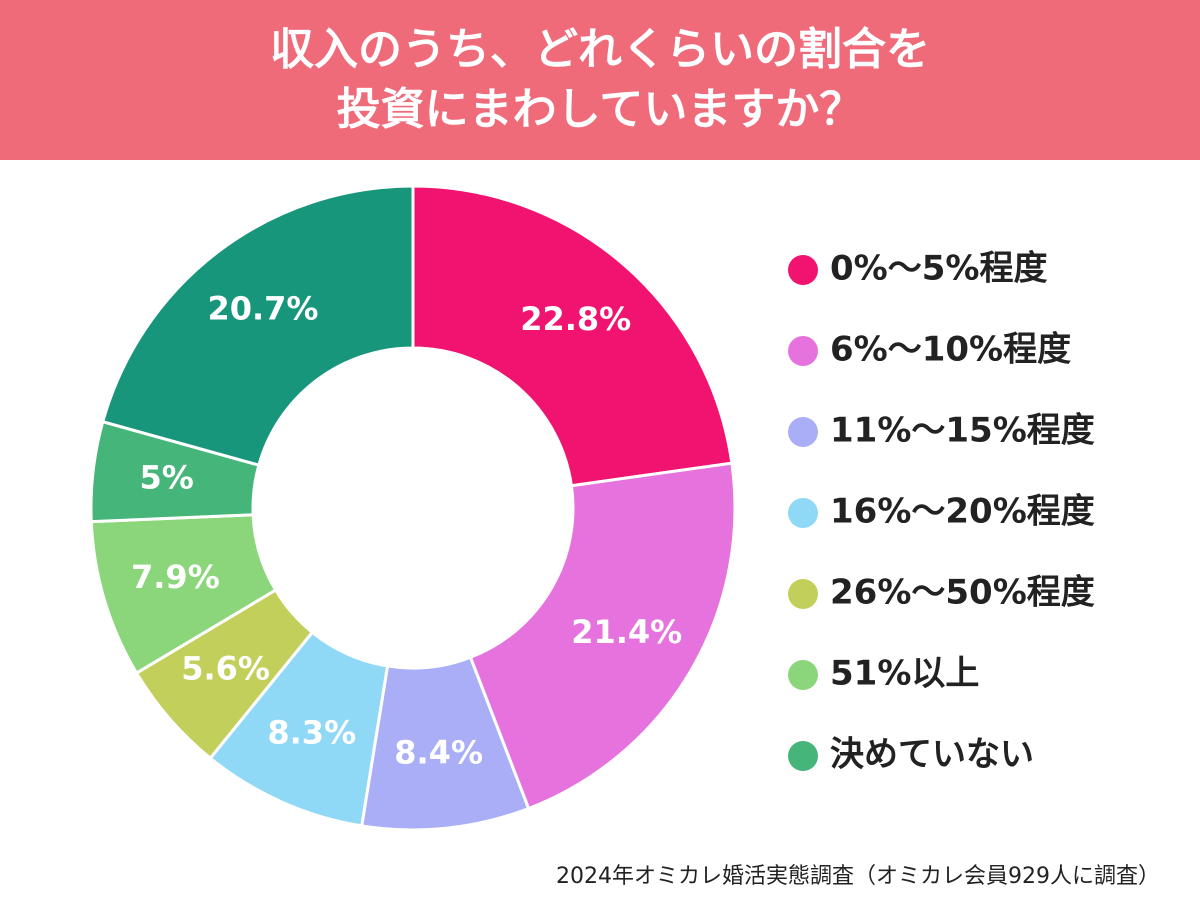 The width and height of the screenshot is (1200, 900). Describe the element at coordinates (962, 431) in the screenshot. I see `legend-label: 11%〜15%程度` at that location.